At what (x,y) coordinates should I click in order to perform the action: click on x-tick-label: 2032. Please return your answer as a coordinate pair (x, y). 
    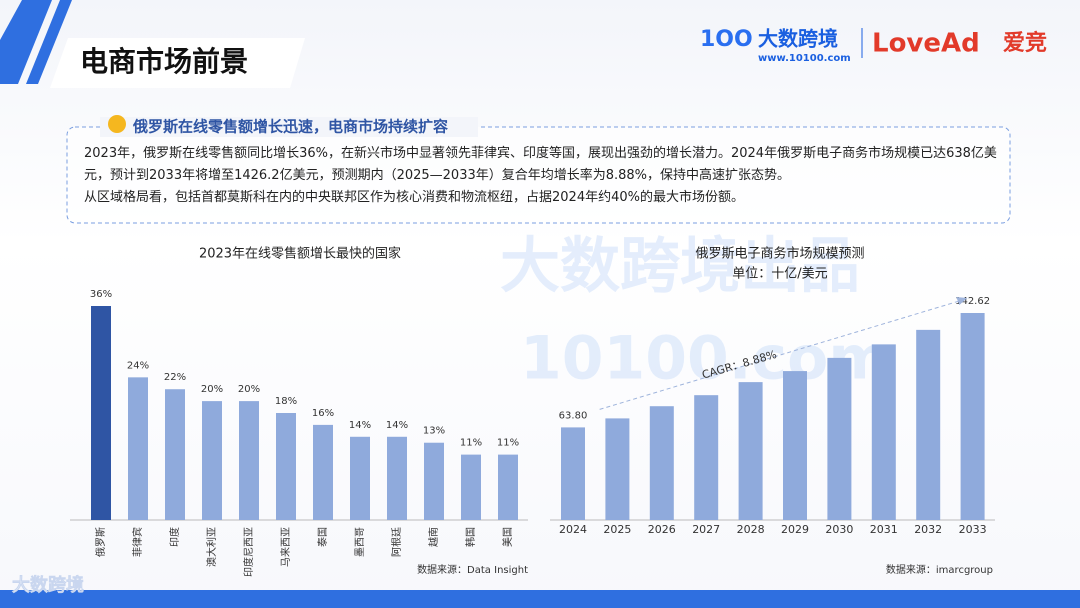
    Looking at the image, I should click on (928, 529).